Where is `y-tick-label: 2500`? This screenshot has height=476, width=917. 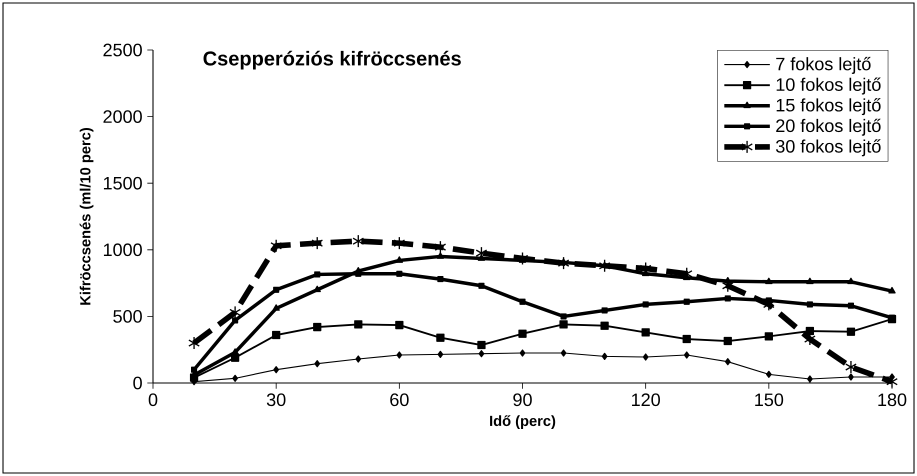
y-tick-label: 2500 is located at coordinates (122, 50).